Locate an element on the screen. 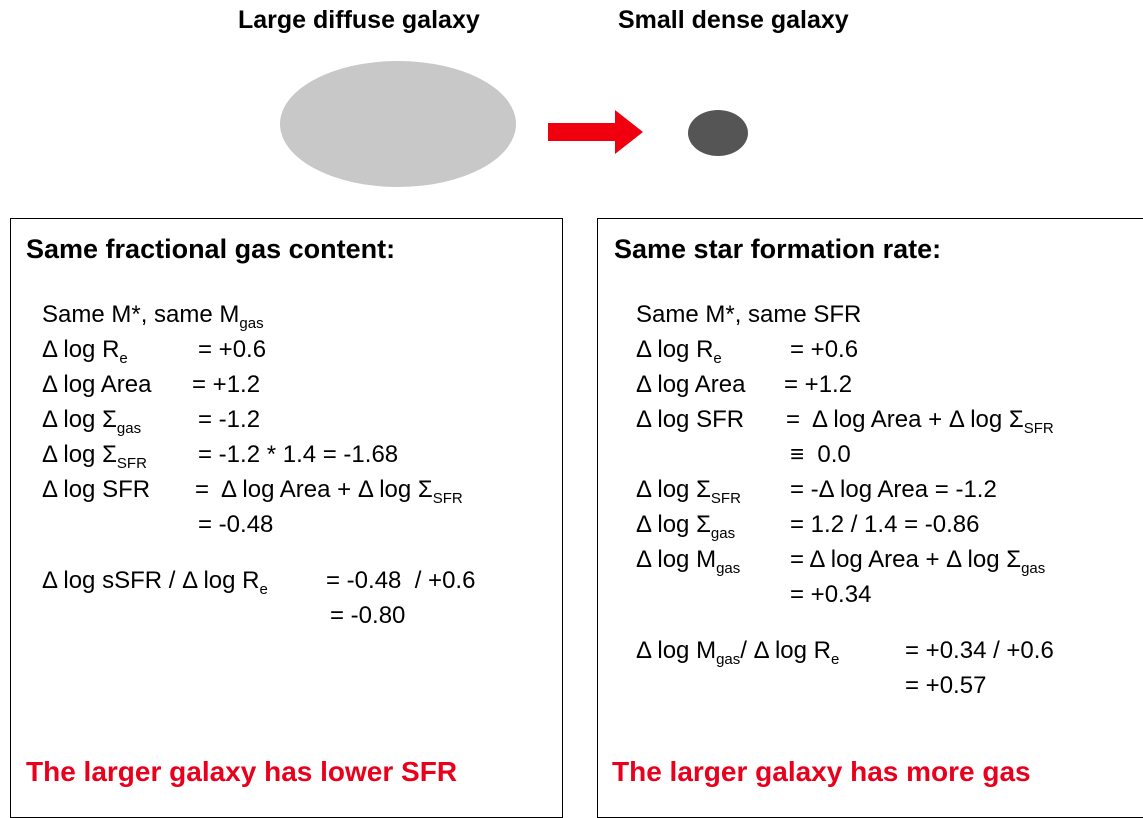 The height and width of the screenshot is (818, 1143). equation-part: = 1.2 / 1.4 = -0.86 is located at coordinates (884, 525).